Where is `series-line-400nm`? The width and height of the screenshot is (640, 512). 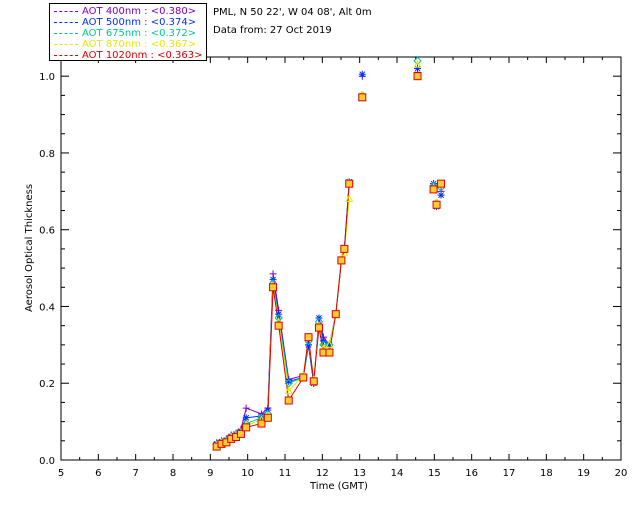 series-line-400nm is located at coordinates (283, 313).